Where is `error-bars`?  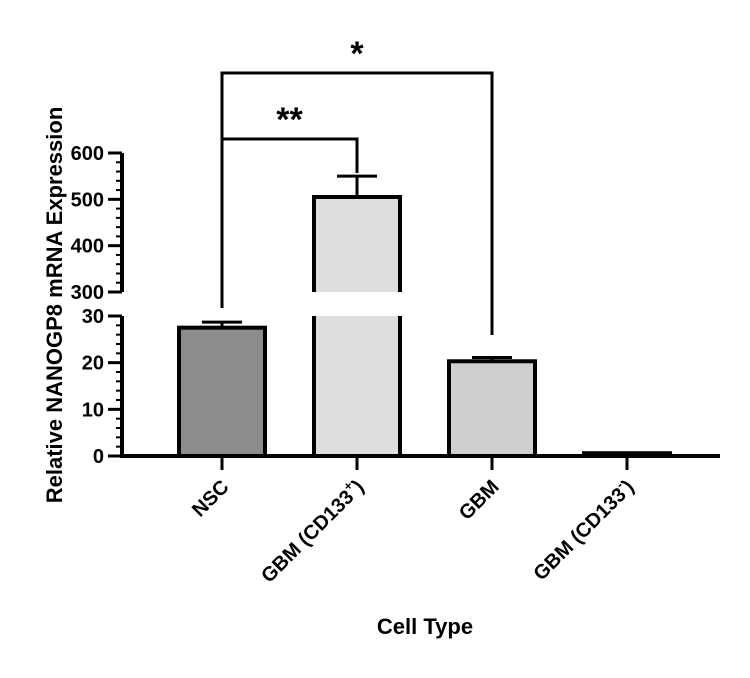
error-bars is located at coordinates (357, 268).